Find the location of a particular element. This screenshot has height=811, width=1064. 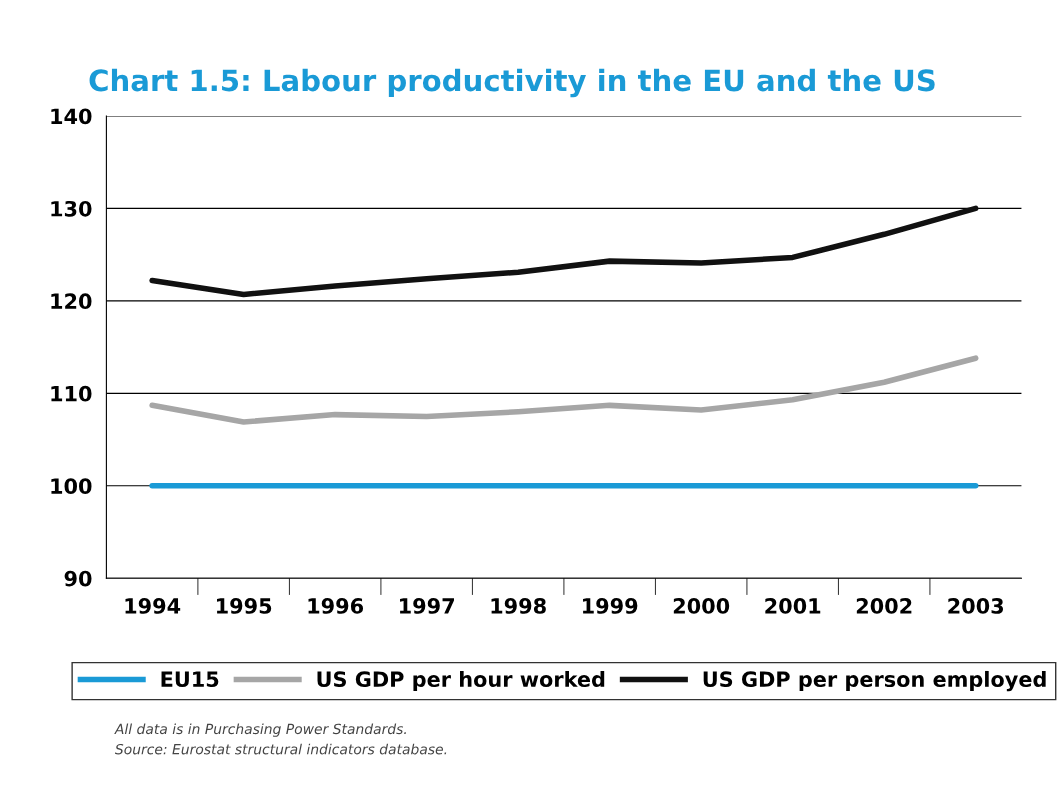

legend-label: EU15 is located at coordinates (190, 679).